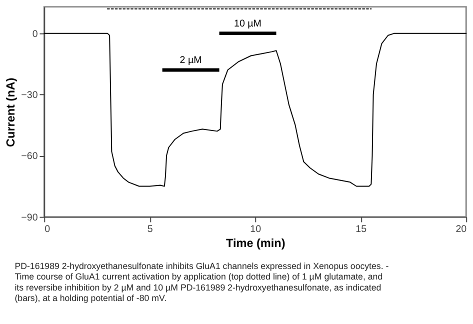  I want to click on series-label: 2 µM, so click(191, 60).